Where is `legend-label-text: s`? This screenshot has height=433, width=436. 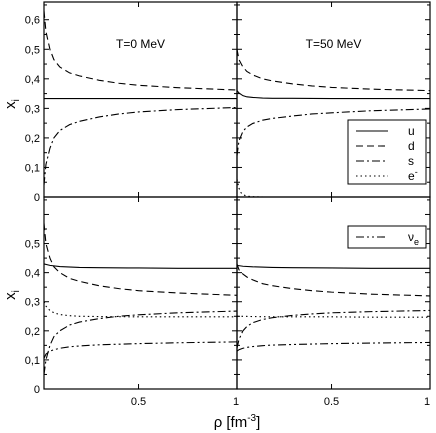
legend-label-text: s is located at coordinates (411, 161).